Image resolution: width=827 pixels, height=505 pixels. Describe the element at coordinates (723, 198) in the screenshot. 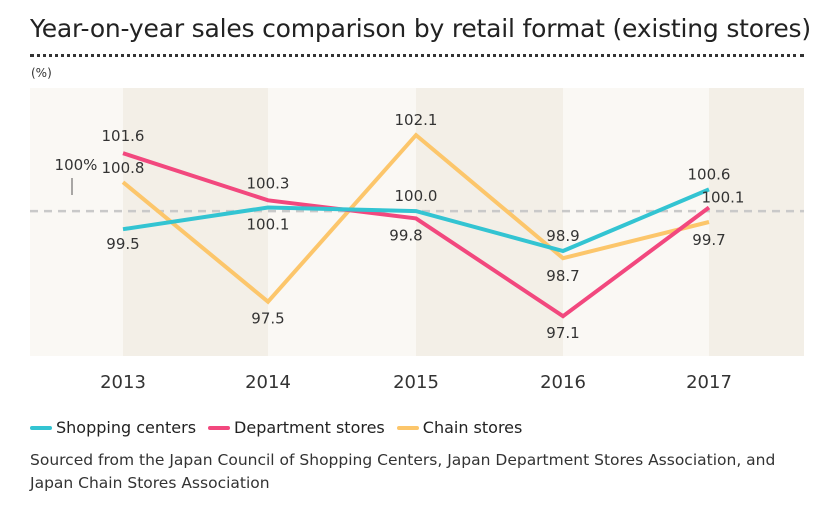

I see `data-label-department-stores-2017: 100.1` at that location.